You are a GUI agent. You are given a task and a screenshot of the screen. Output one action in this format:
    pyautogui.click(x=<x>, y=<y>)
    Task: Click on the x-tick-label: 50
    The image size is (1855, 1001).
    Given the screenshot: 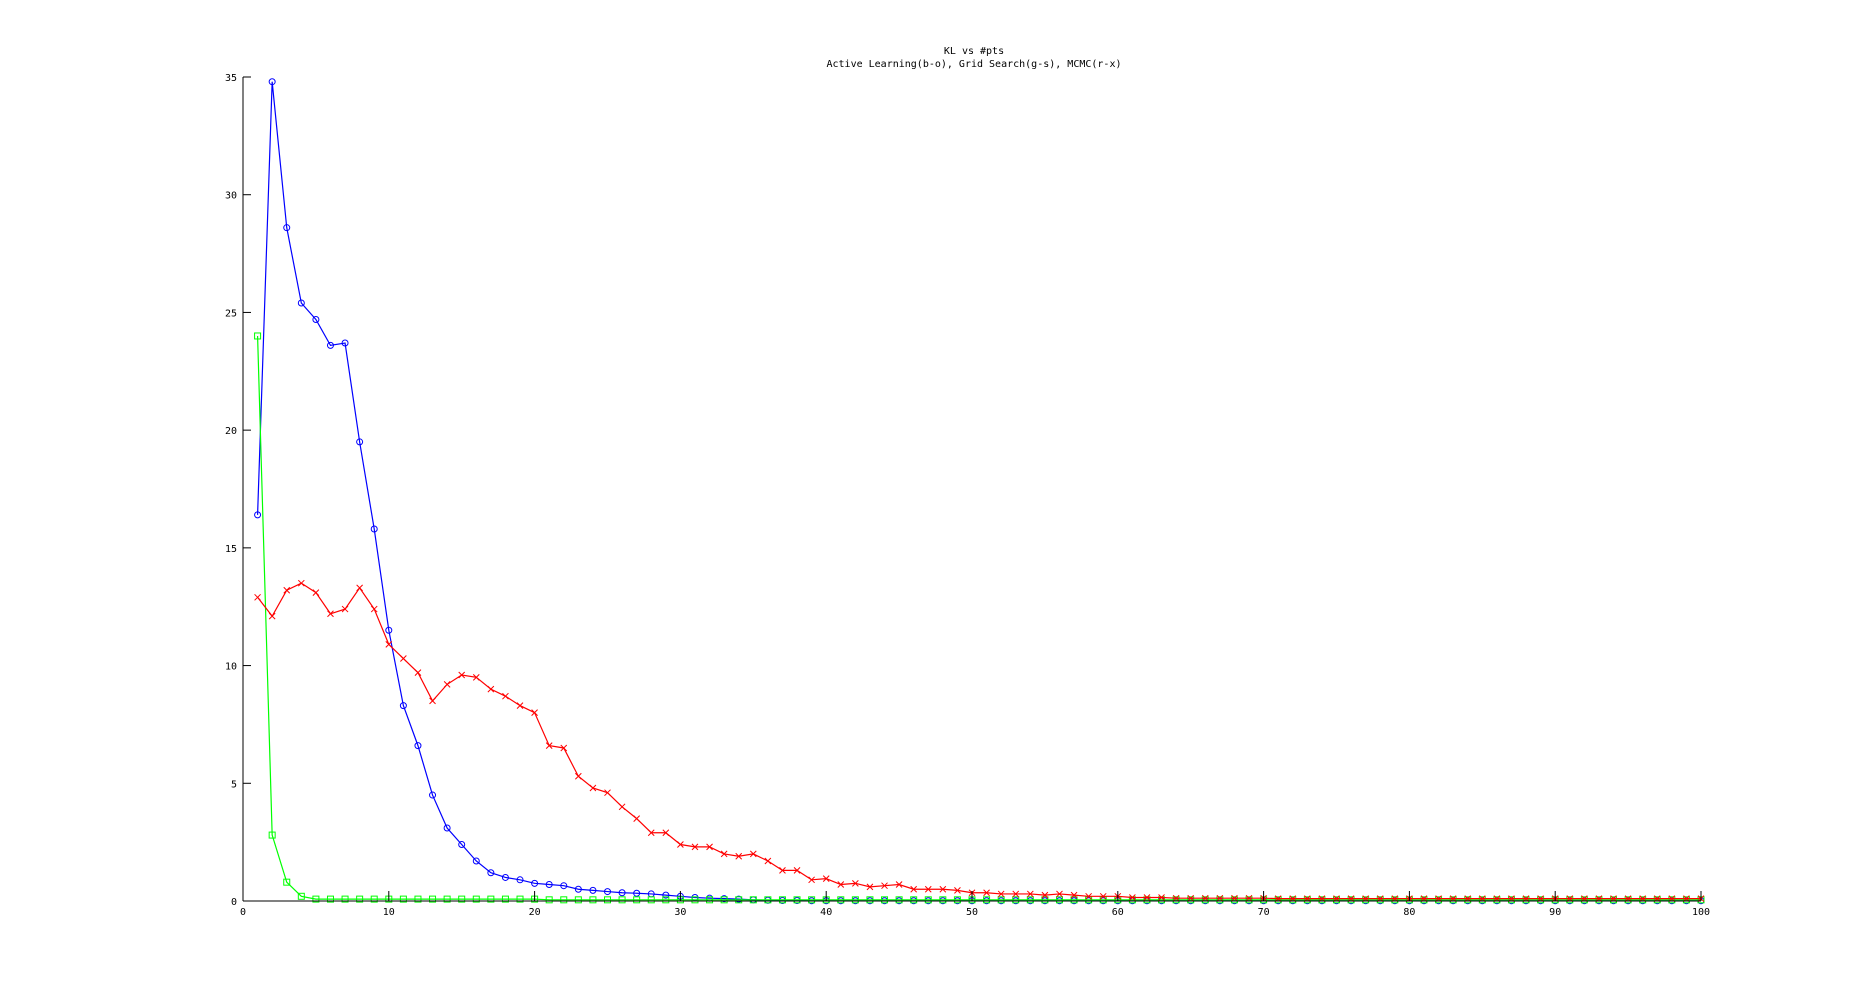 What is the action you would take?
    pyautogui.click(x=972, y=912)
    